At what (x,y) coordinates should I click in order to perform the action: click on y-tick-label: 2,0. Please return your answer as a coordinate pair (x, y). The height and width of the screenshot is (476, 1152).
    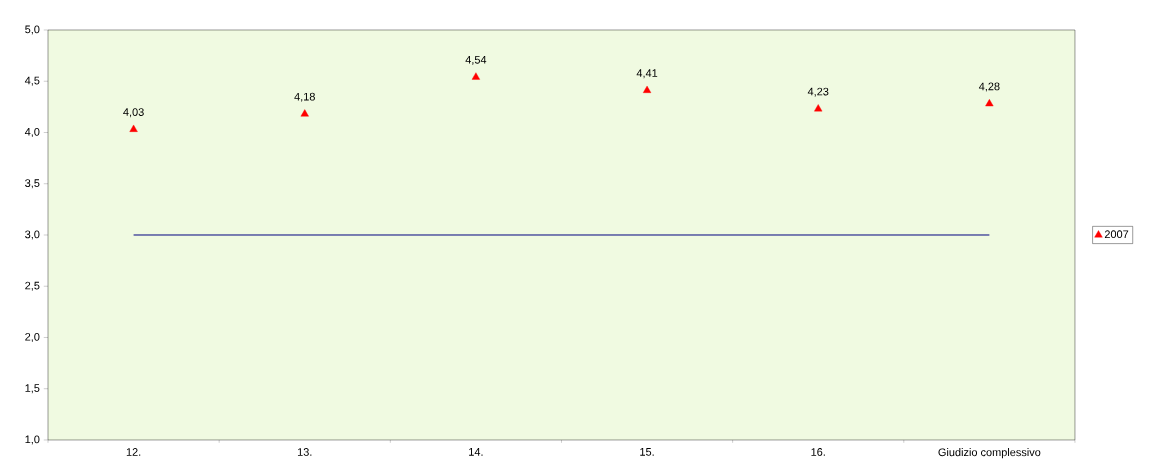
    Looking at the image, I should click on (32, 337).